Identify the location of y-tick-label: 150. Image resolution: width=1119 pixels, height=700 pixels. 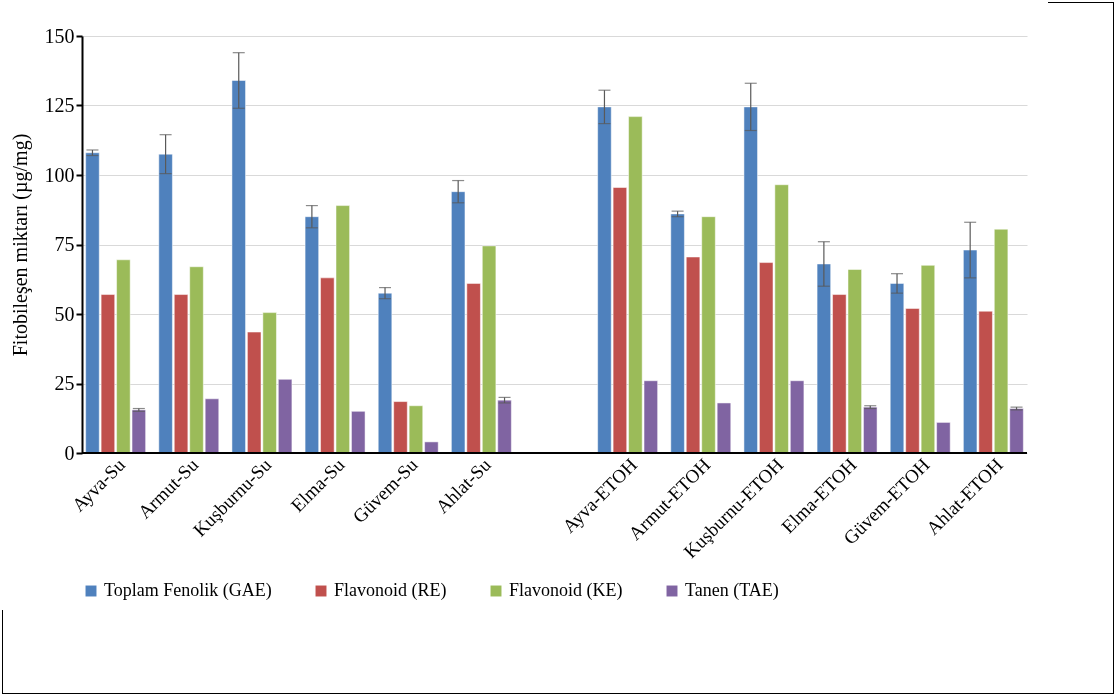
(59, 35).